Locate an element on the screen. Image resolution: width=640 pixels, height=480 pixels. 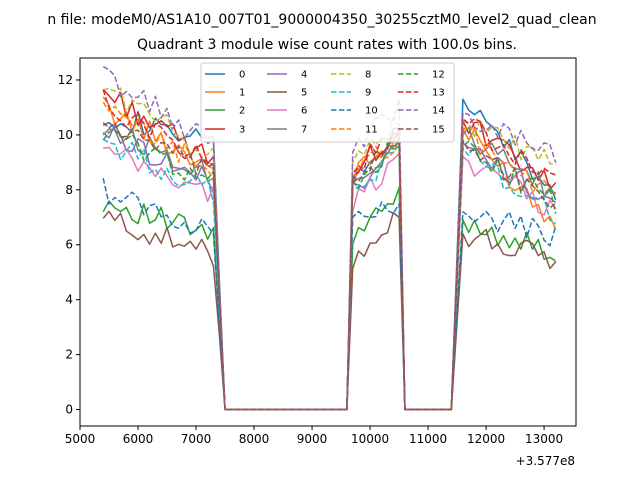
legend-label-5: 5 is located at coordinates (304, 93).